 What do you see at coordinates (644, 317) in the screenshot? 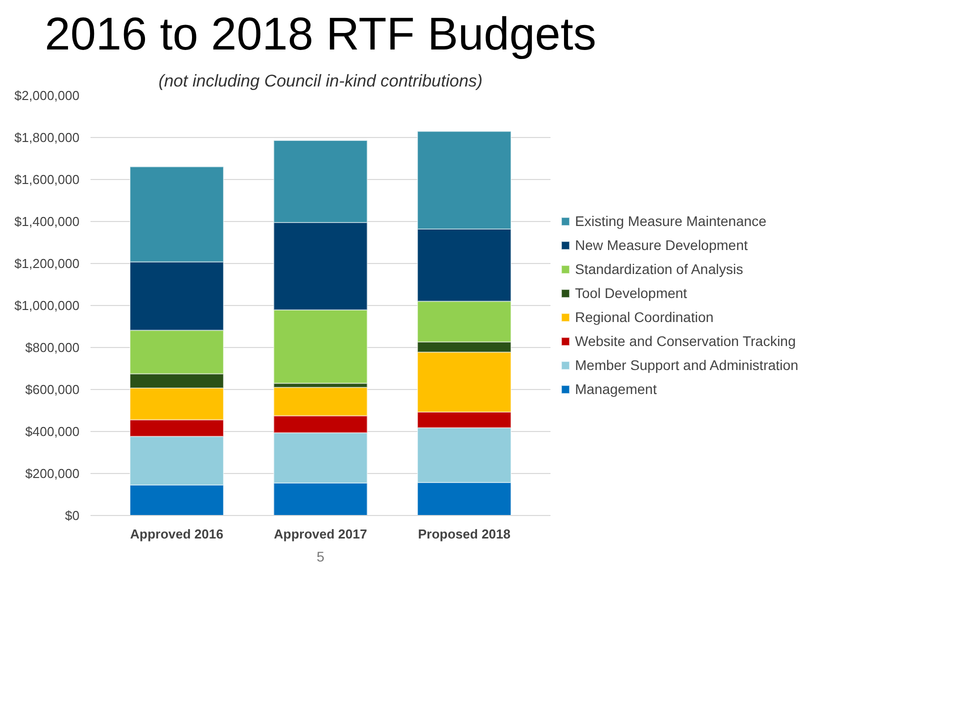
I see `legend-label: Regional Coordination` at bounding box center [644, 317].